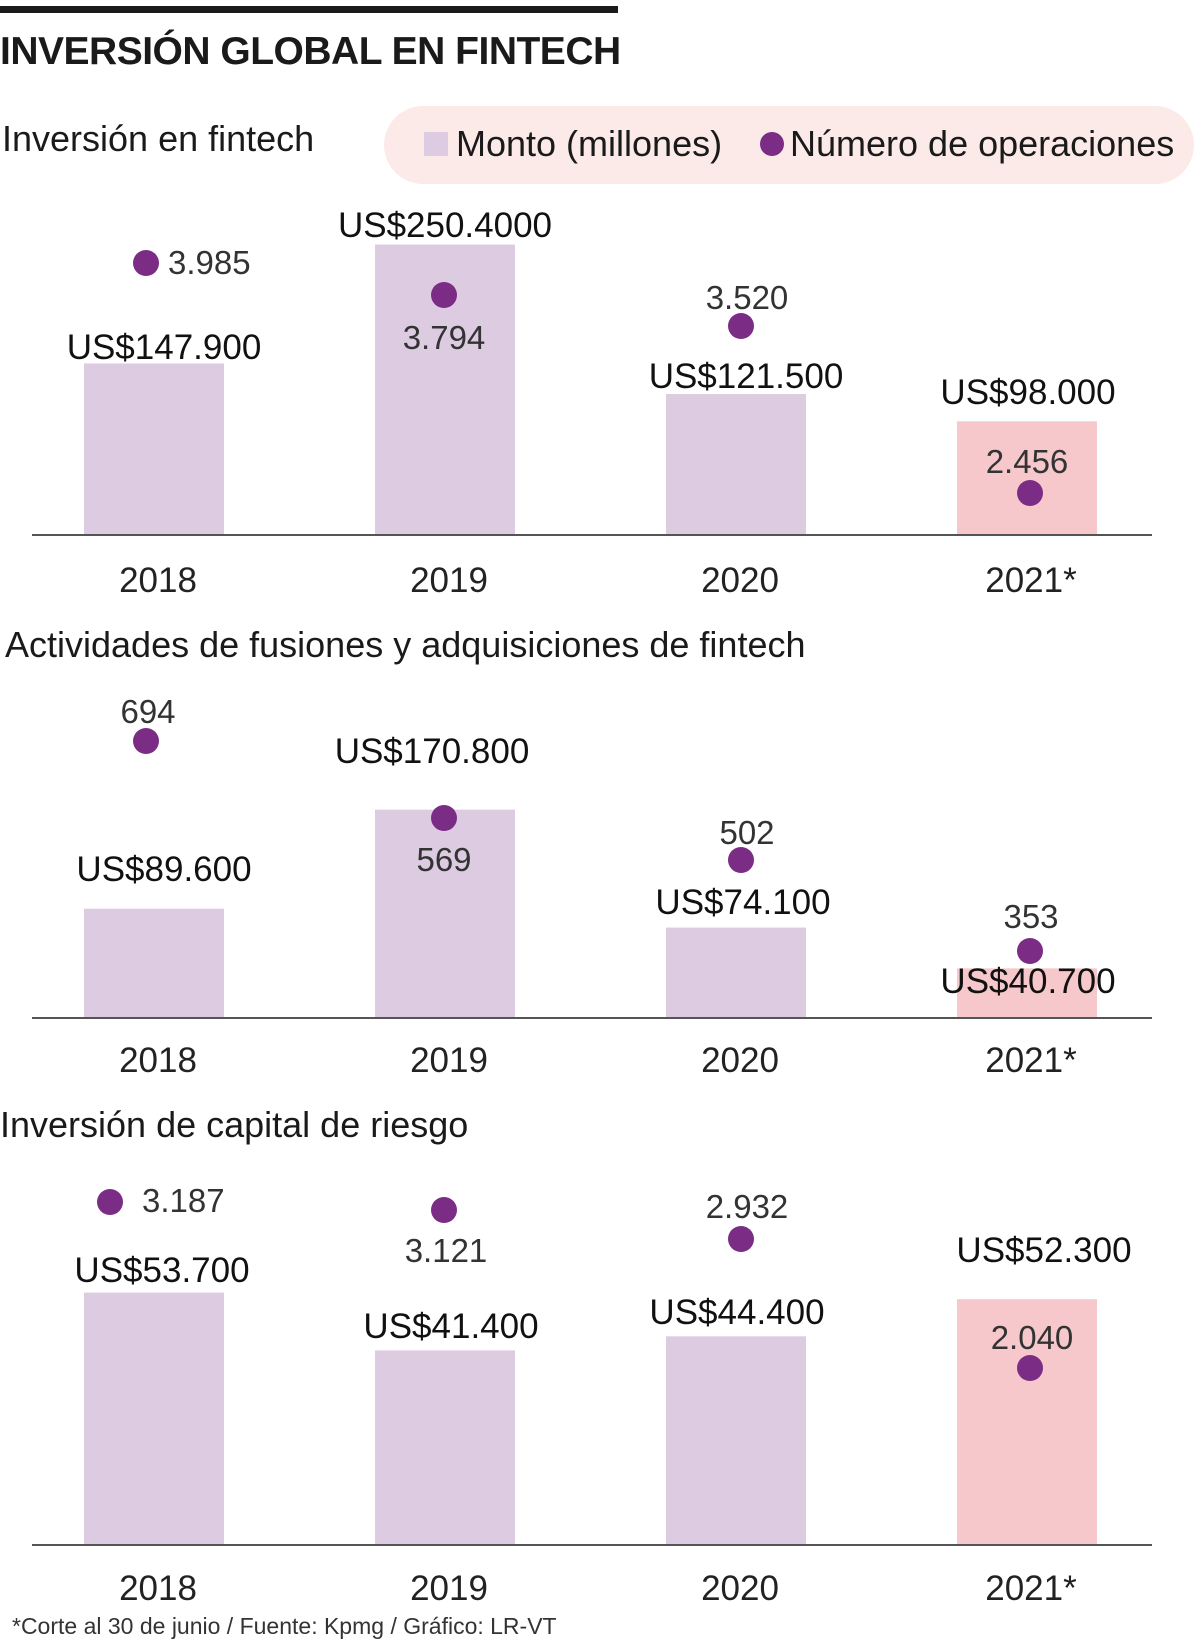 Image resolution: width=1200 pixels, height=1643 pixels. I want to click on year-label-1-3: 2020, so click(740, 580).